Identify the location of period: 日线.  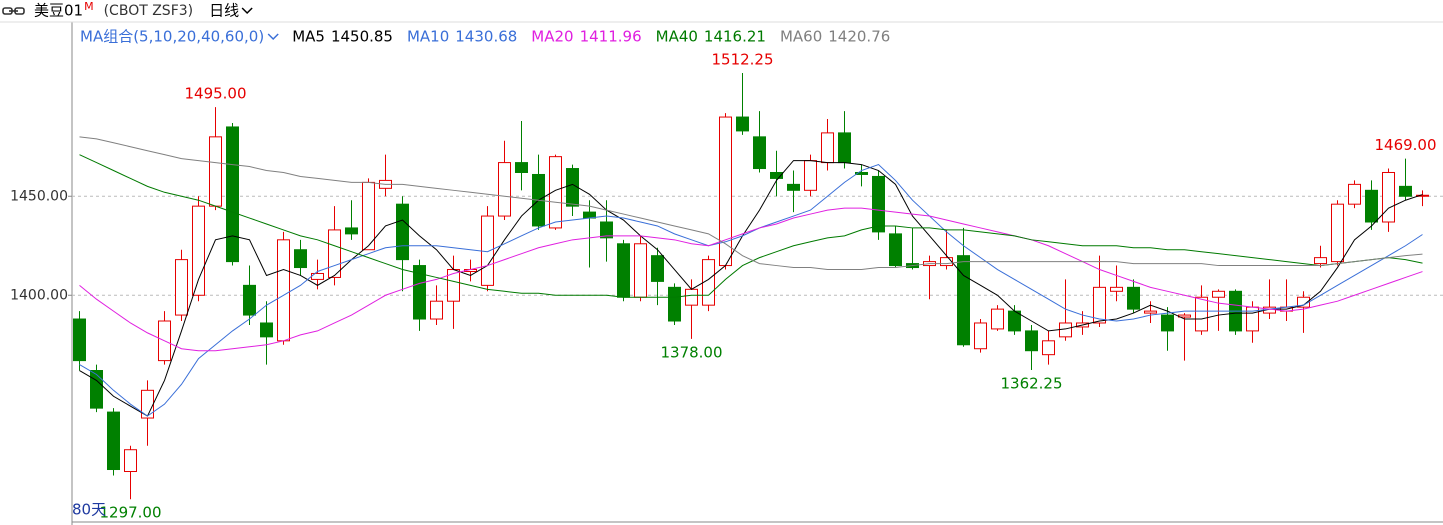
(224, 11).